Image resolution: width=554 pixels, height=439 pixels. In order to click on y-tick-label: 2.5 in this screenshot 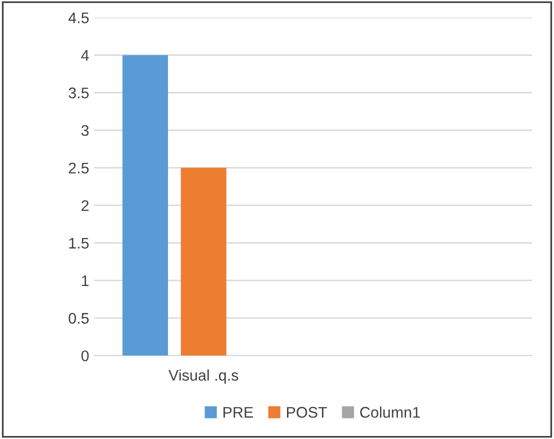, I will do `click(78, 168)`.